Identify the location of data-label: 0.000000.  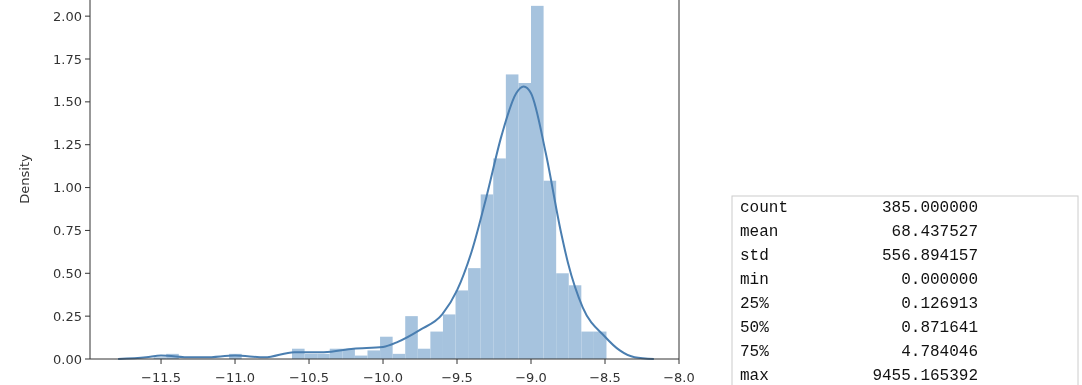
(939, 280).